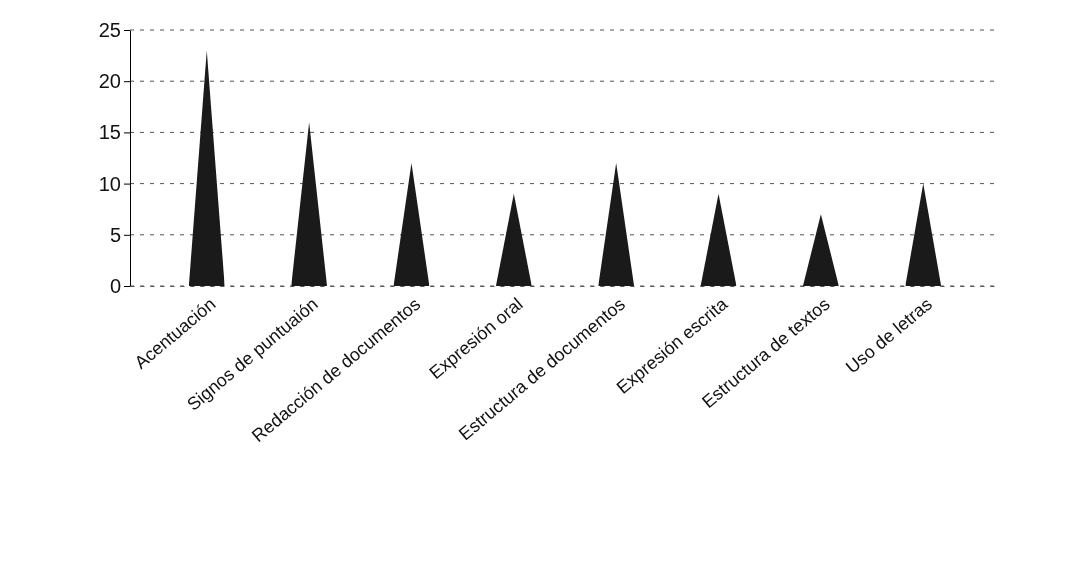 Image resolution: width=1080 pixels, height=561 pixels. Describe the element at coordinates (115, 285) in the screenshot. I see `y-tick-label: 0` at that location.